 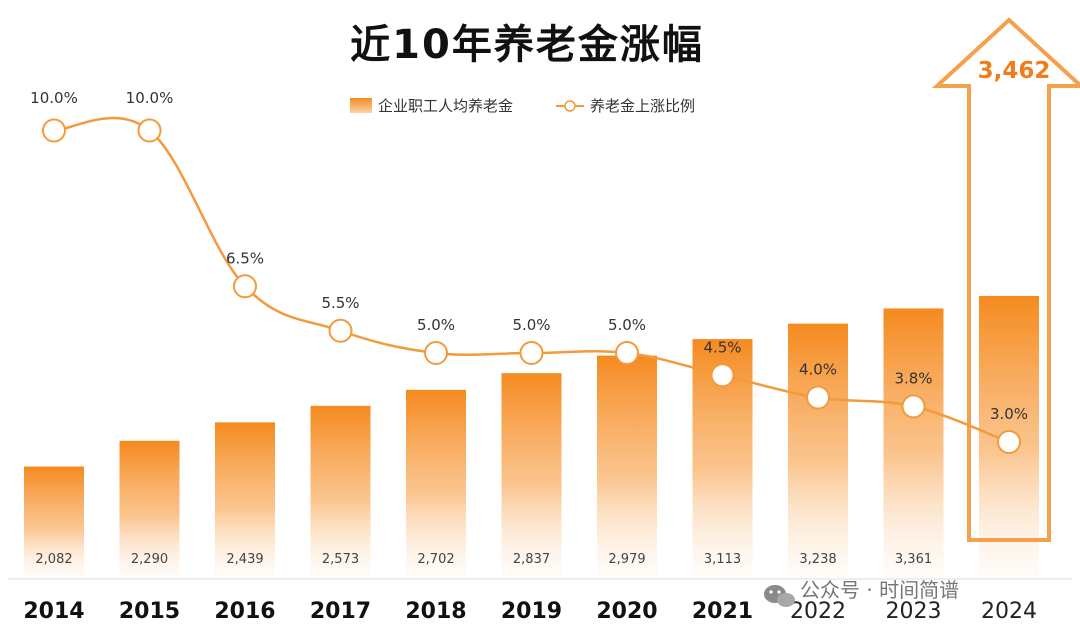 I want to click on legend-label-bar: 企业职工人均养老金, so click(x=445, y=106).